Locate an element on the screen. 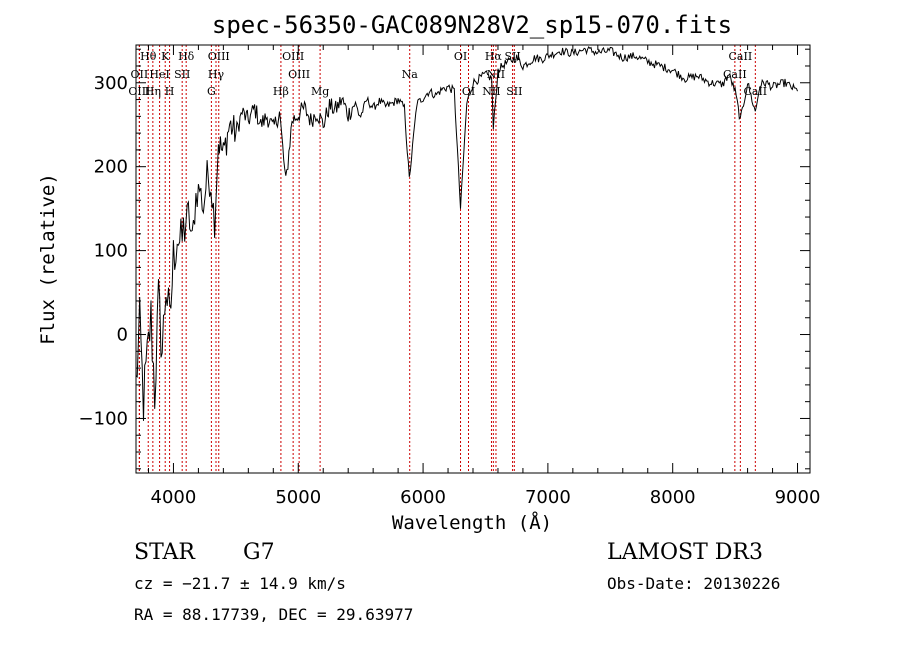  observation-date: Obs-Date: 20130226 is located at coordinates (693, 583).